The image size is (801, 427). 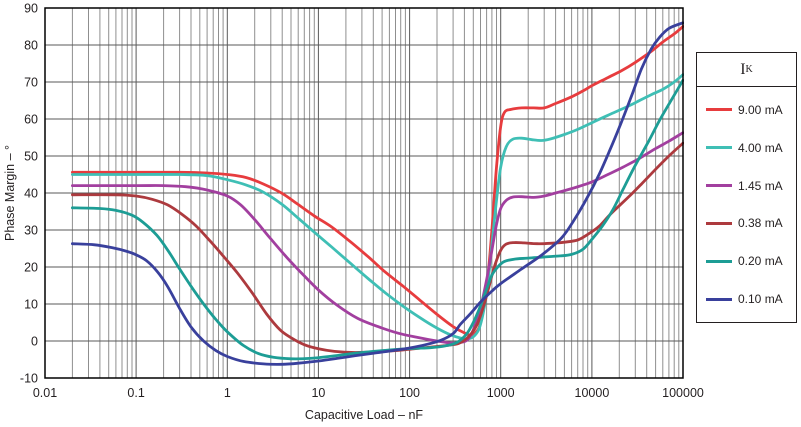 What do you see at coordinates (760, 223) in the screenshot?
I see `legend-entry-label: 0.38 mA` at bounding box center [760, 223].